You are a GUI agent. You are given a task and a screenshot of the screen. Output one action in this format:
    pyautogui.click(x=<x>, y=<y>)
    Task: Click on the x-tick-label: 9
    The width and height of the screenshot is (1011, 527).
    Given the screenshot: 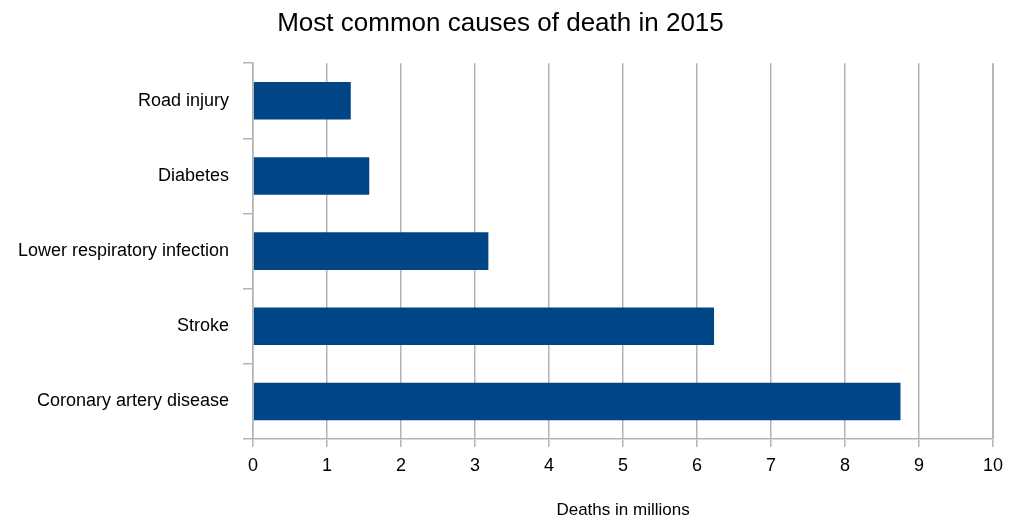 What is the action you would take?
    pyautogui.click(x=919, y=464)
    